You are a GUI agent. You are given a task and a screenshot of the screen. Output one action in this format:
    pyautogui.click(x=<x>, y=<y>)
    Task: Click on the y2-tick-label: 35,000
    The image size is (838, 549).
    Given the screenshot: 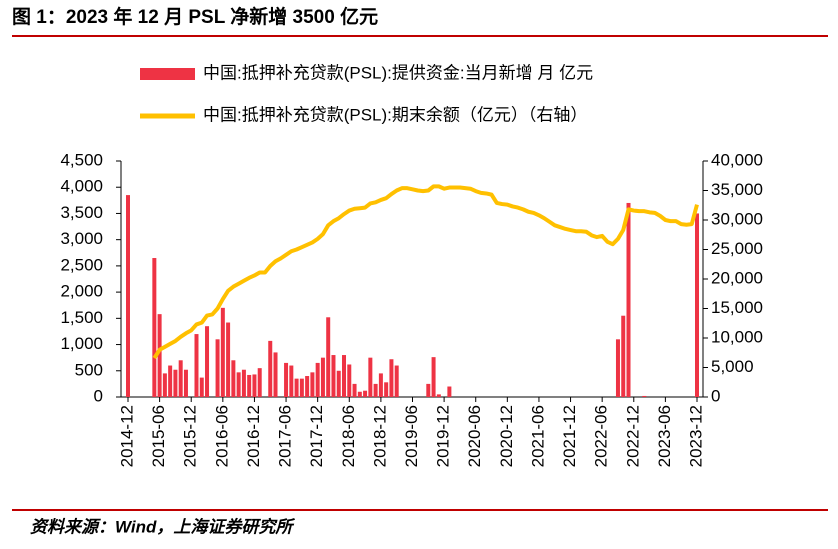 What is the action you would take?
    pyautogui.click(x=737, y=189)
    